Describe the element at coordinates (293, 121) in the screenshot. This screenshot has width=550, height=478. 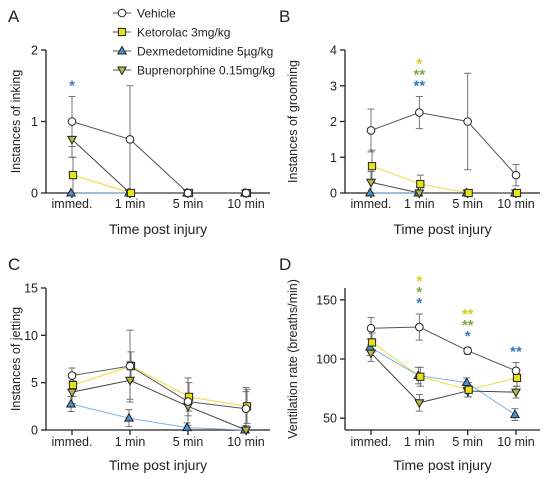
I see `y-axis-label: Instances of grooming` at that location.